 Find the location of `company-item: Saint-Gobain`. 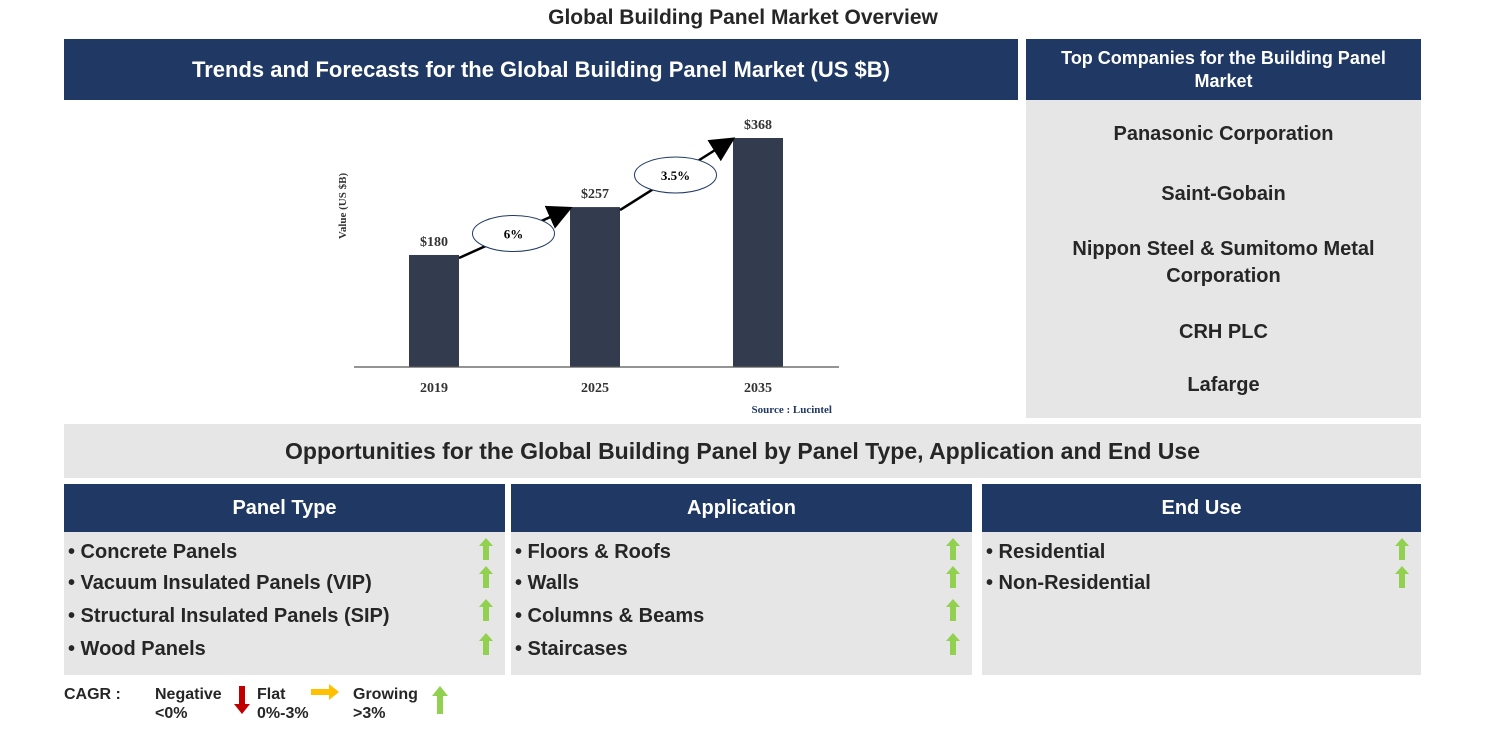

company-item: Saint-Gobain is located at coordinates (1223, 194).